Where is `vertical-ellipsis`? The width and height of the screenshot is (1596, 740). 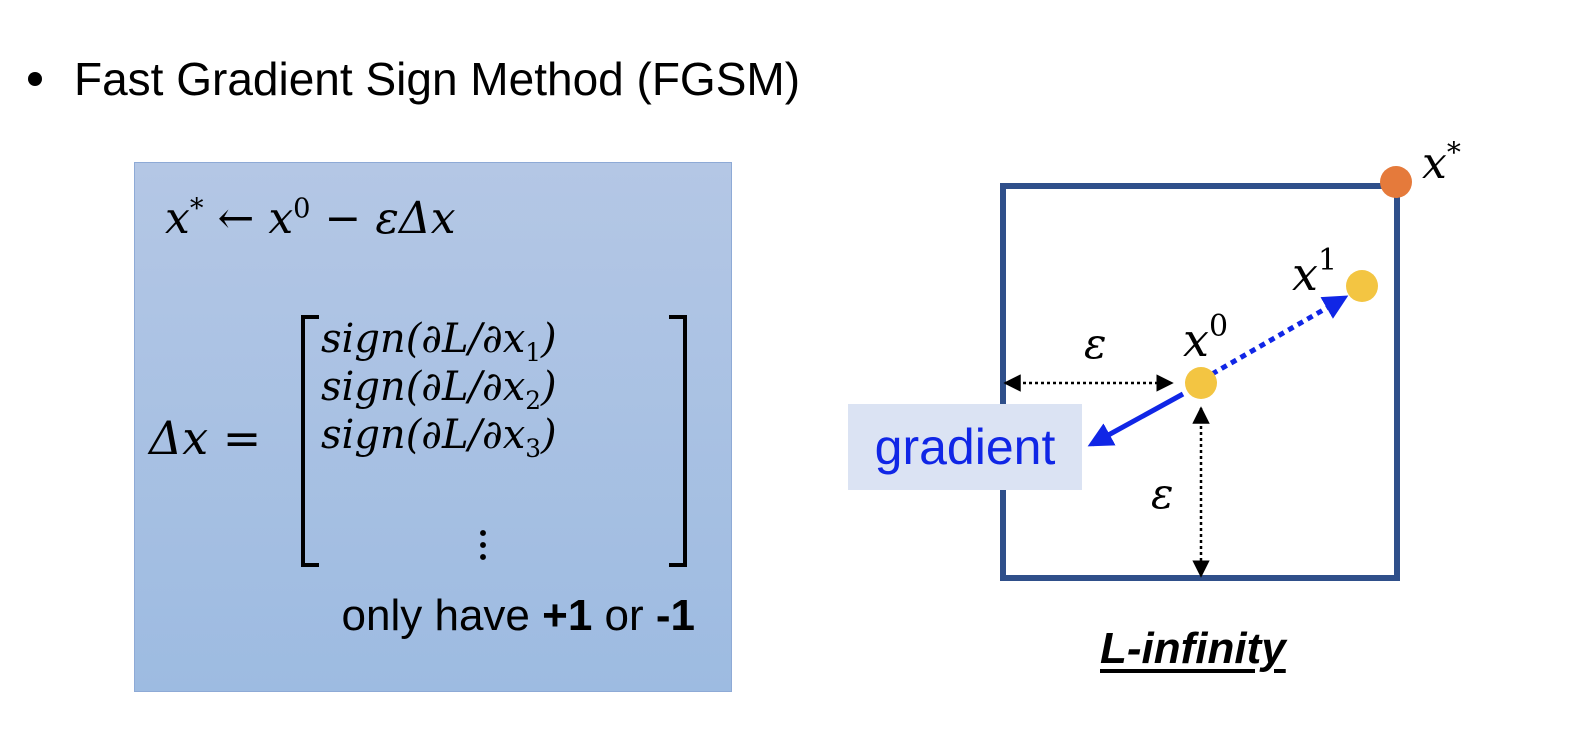
vertical-ellipsis is located at coordinates (483, 544).